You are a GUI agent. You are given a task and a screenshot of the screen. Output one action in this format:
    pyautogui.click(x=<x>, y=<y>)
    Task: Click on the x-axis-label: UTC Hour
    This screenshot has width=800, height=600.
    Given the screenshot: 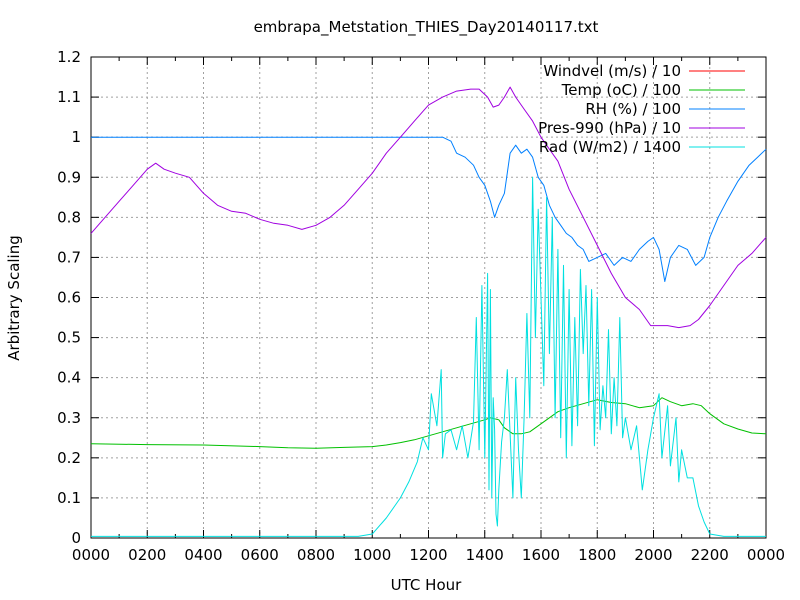 What is the action you would take?
    pyautogui.click(x=426, y=585)
    